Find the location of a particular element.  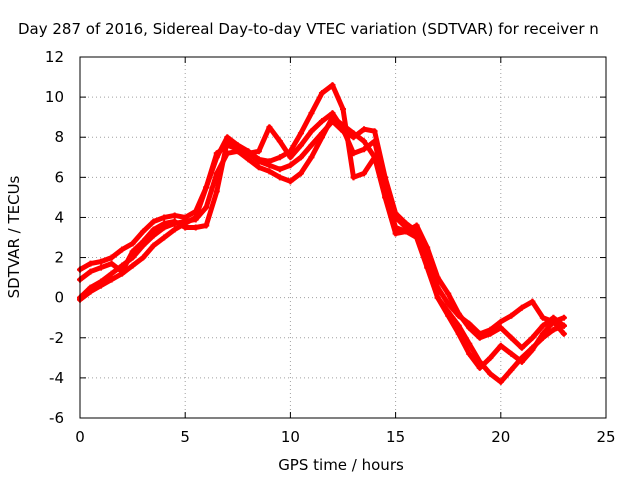

y-tick-label: 6 is located at coordinates (59, 177).